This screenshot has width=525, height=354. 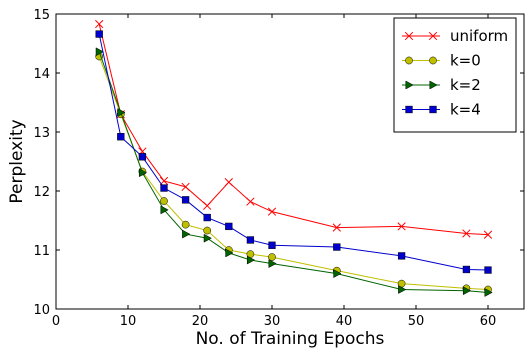 I want to click on legend-item: uniform, so click(x=455, y=36).